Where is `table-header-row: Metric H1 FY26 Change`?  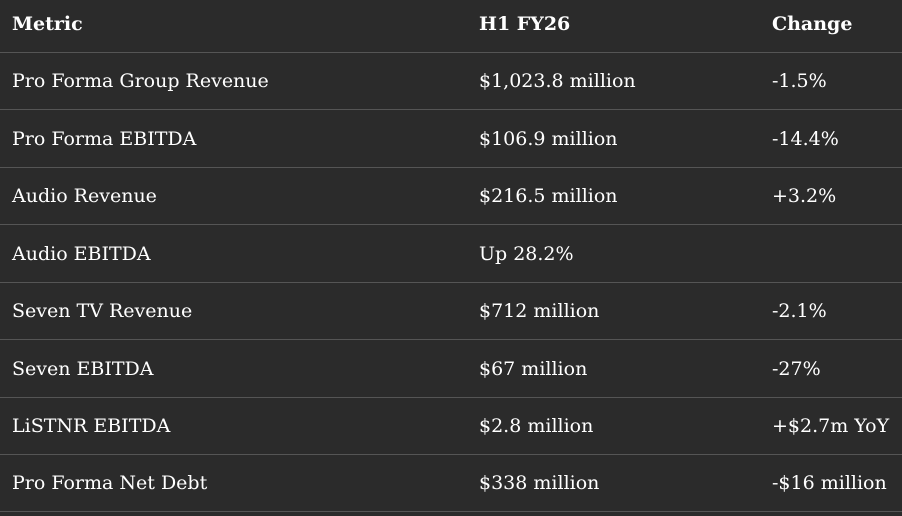 table-header-row: Metric H1 FY26 Change is located at coordinates (451, 26).